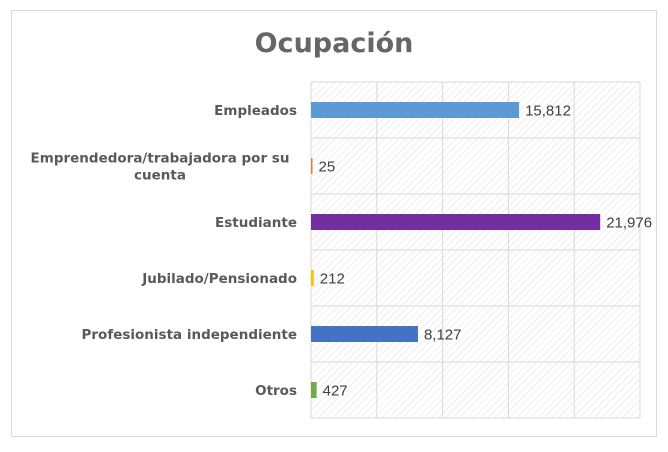 The width and height of the screenshot is (668, 452). Describe the element at coordinates (548, 111) in the screenshot. I see `data-label: 15,812` at that location.